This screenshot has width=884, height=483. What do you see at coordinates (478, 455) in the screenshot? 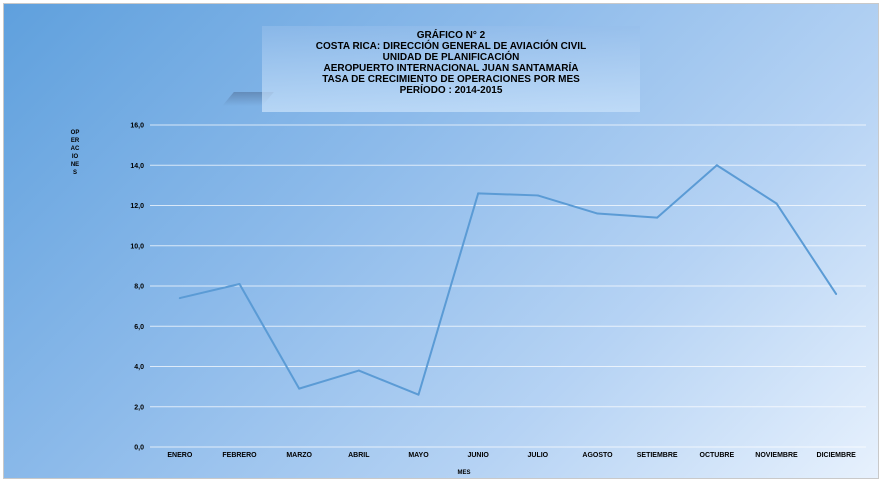
I see `x-tick-label: JUNIO` at bounding box center [478, 455].